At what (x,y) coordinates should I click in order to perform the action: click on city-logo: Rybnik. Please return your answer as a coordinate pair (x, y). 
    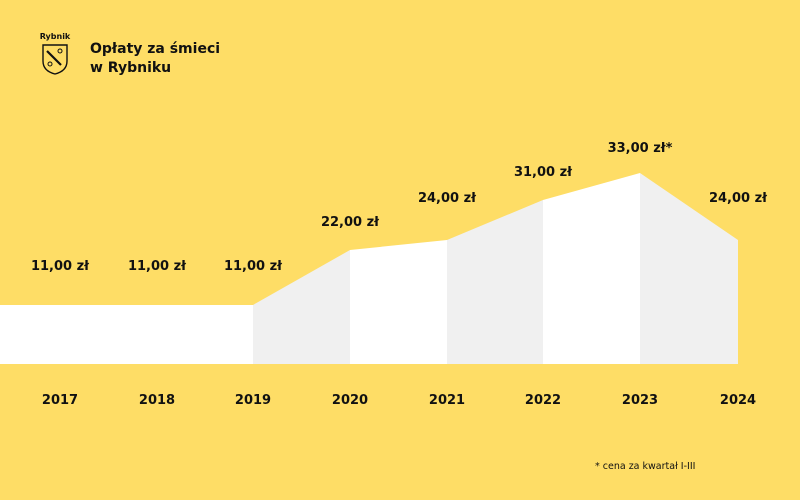
    Looking at the image, I should click on (55, 55).